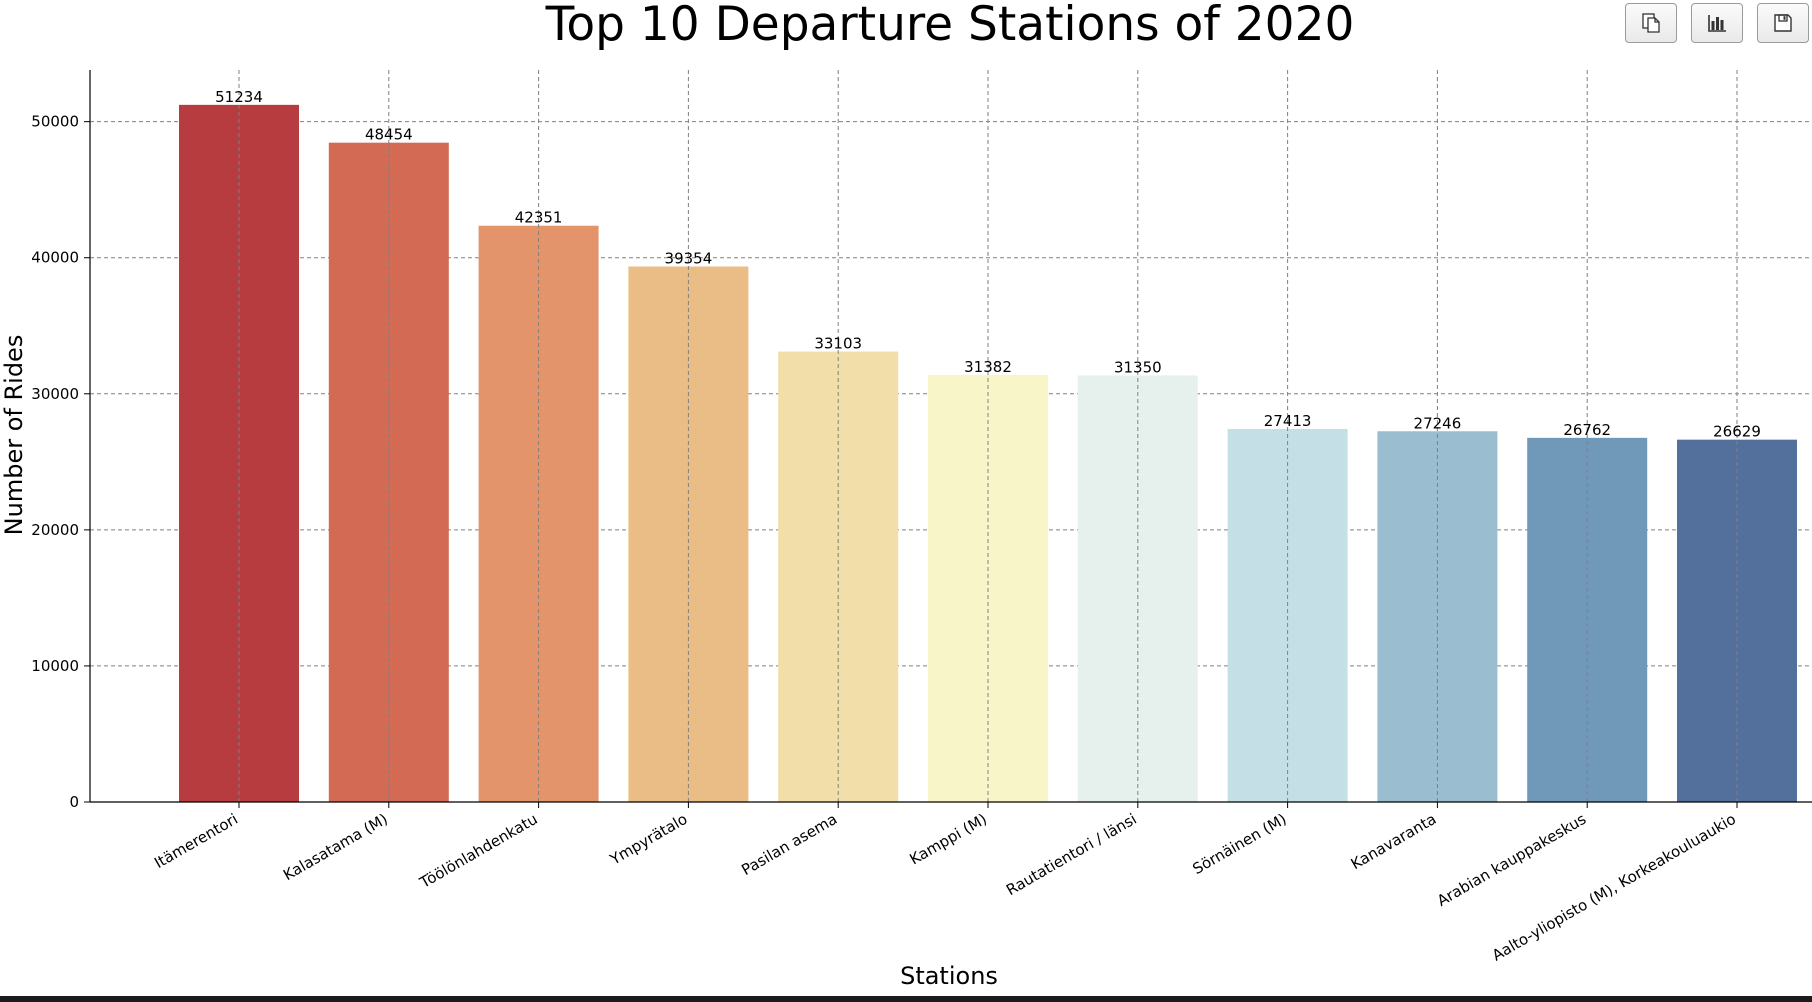 This screenshot has width=1812, height=1002. I want to click on x-tick-label: Sörnäinen (M), so click(1240, 844).